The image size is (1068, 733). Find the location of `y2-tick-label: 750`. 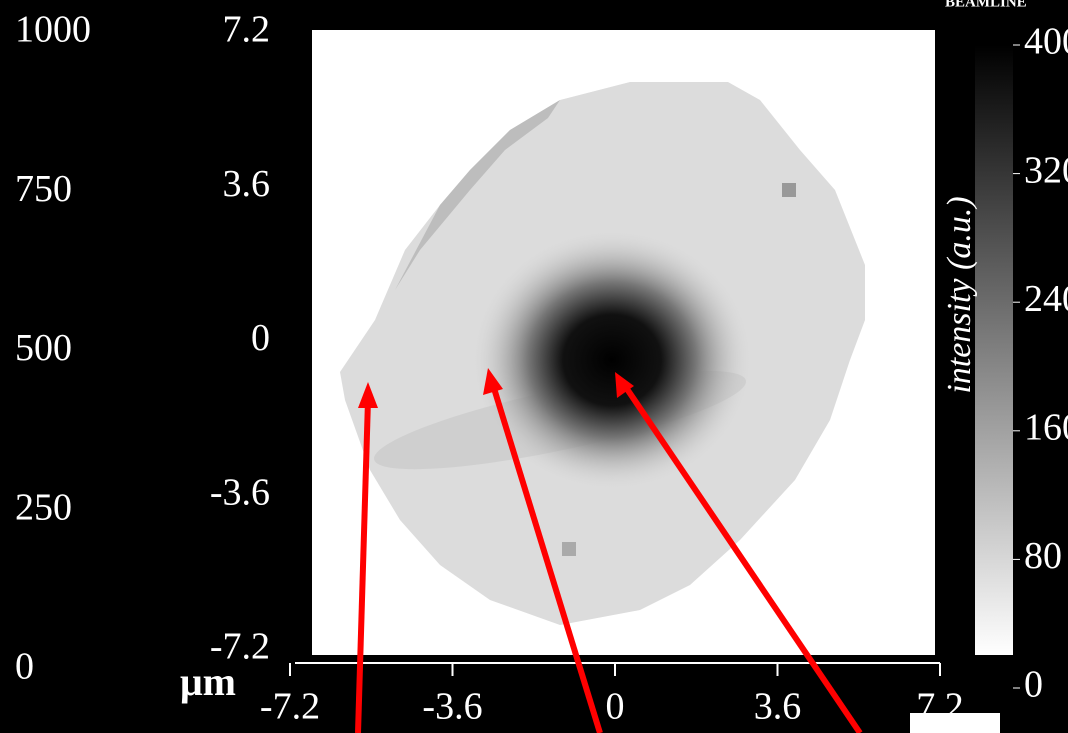

y2-tick-label: 750 is located at coordinates (43, 189).